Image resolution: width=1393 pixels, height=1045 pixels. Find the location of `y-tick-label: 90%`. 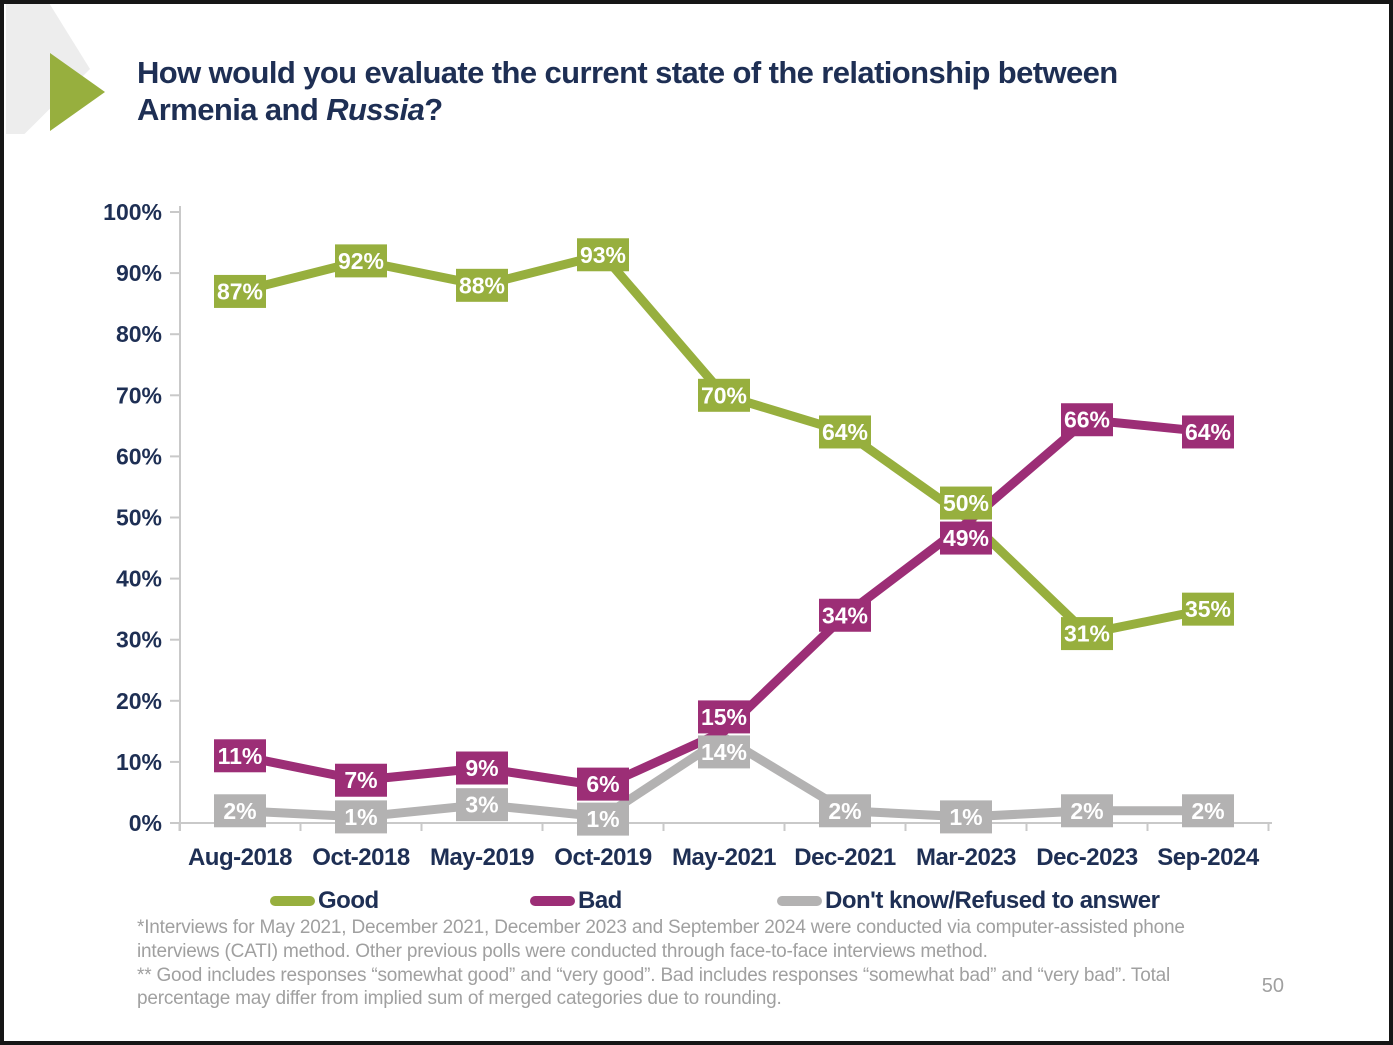

y-tick-label: 90% is located at coordinates (139, 273).